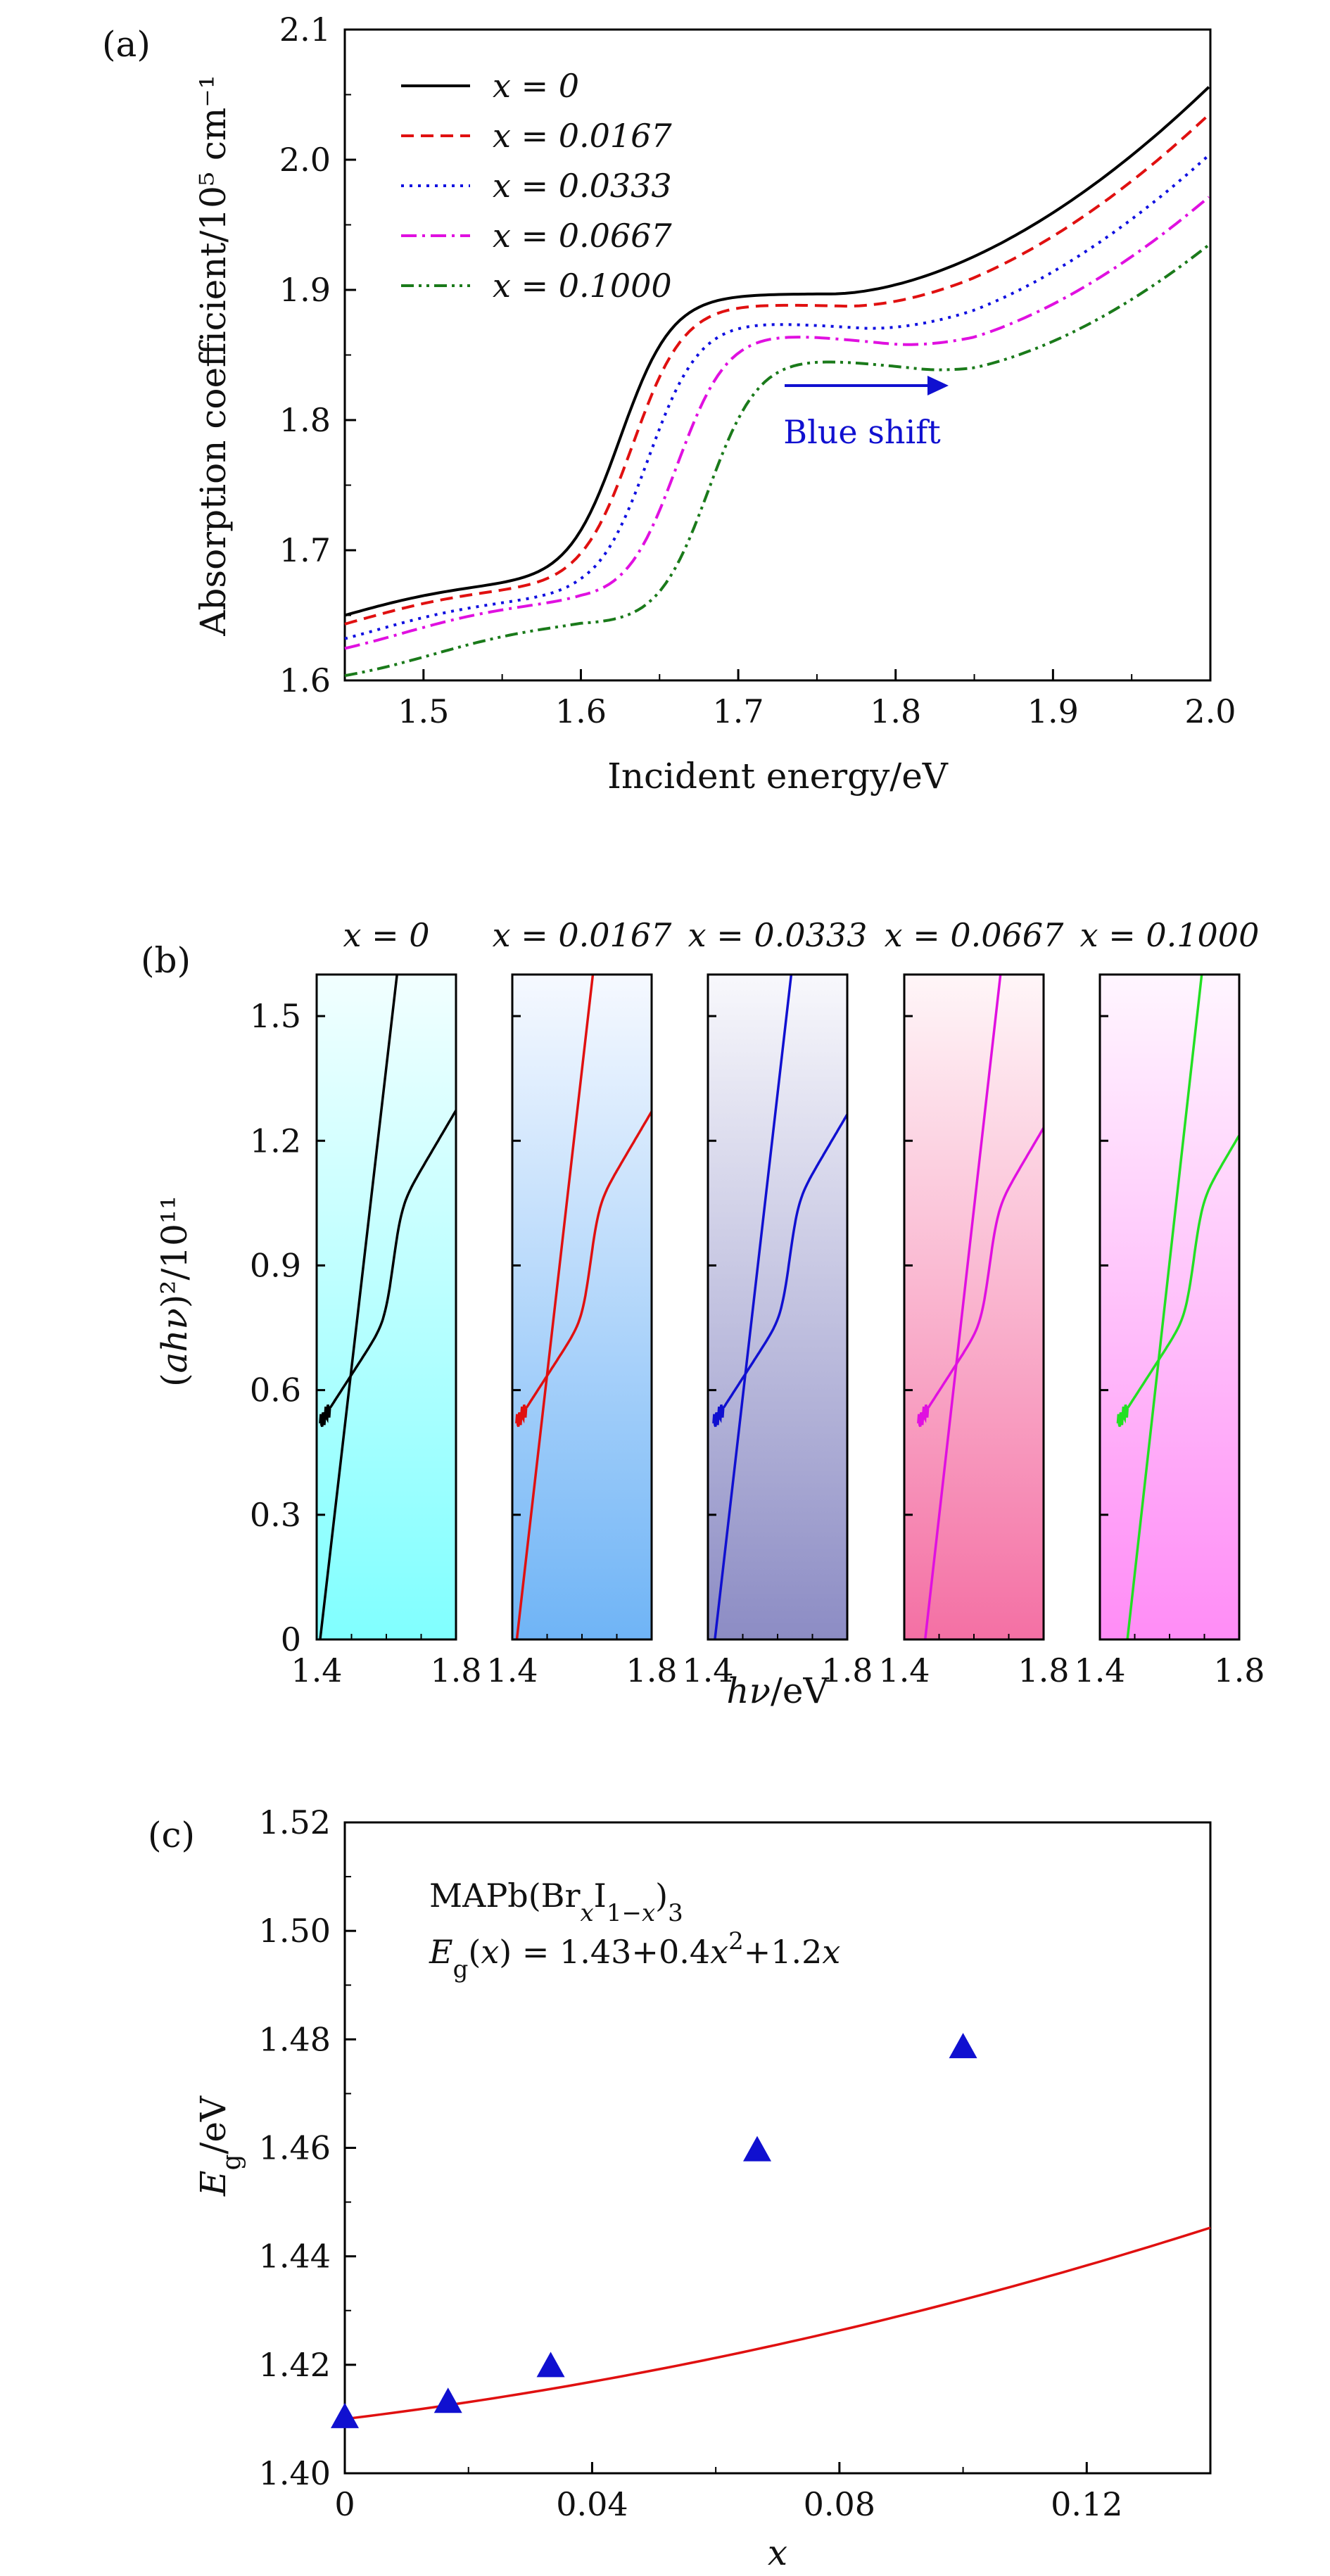 This screenshot has width=1330, height=2576. Describe the element at coordinates (295, 2039) in the screenshot. I see `panel-c-ytick-label: 1.48` at that location.